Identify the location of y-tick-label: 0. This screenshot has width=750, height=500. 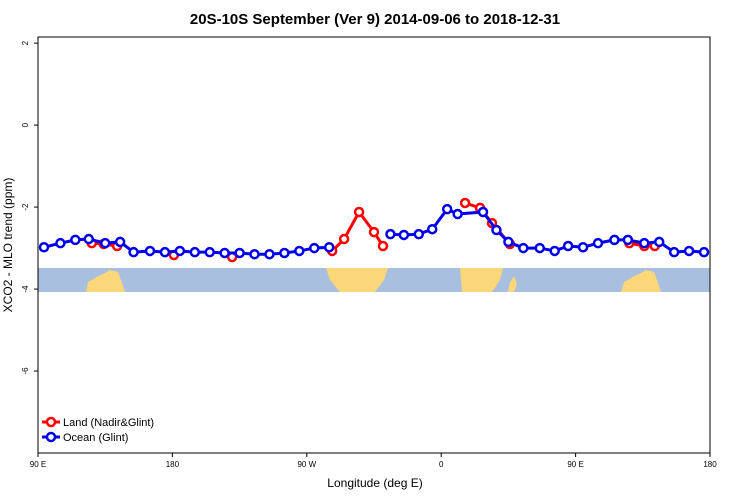
(25, 124).